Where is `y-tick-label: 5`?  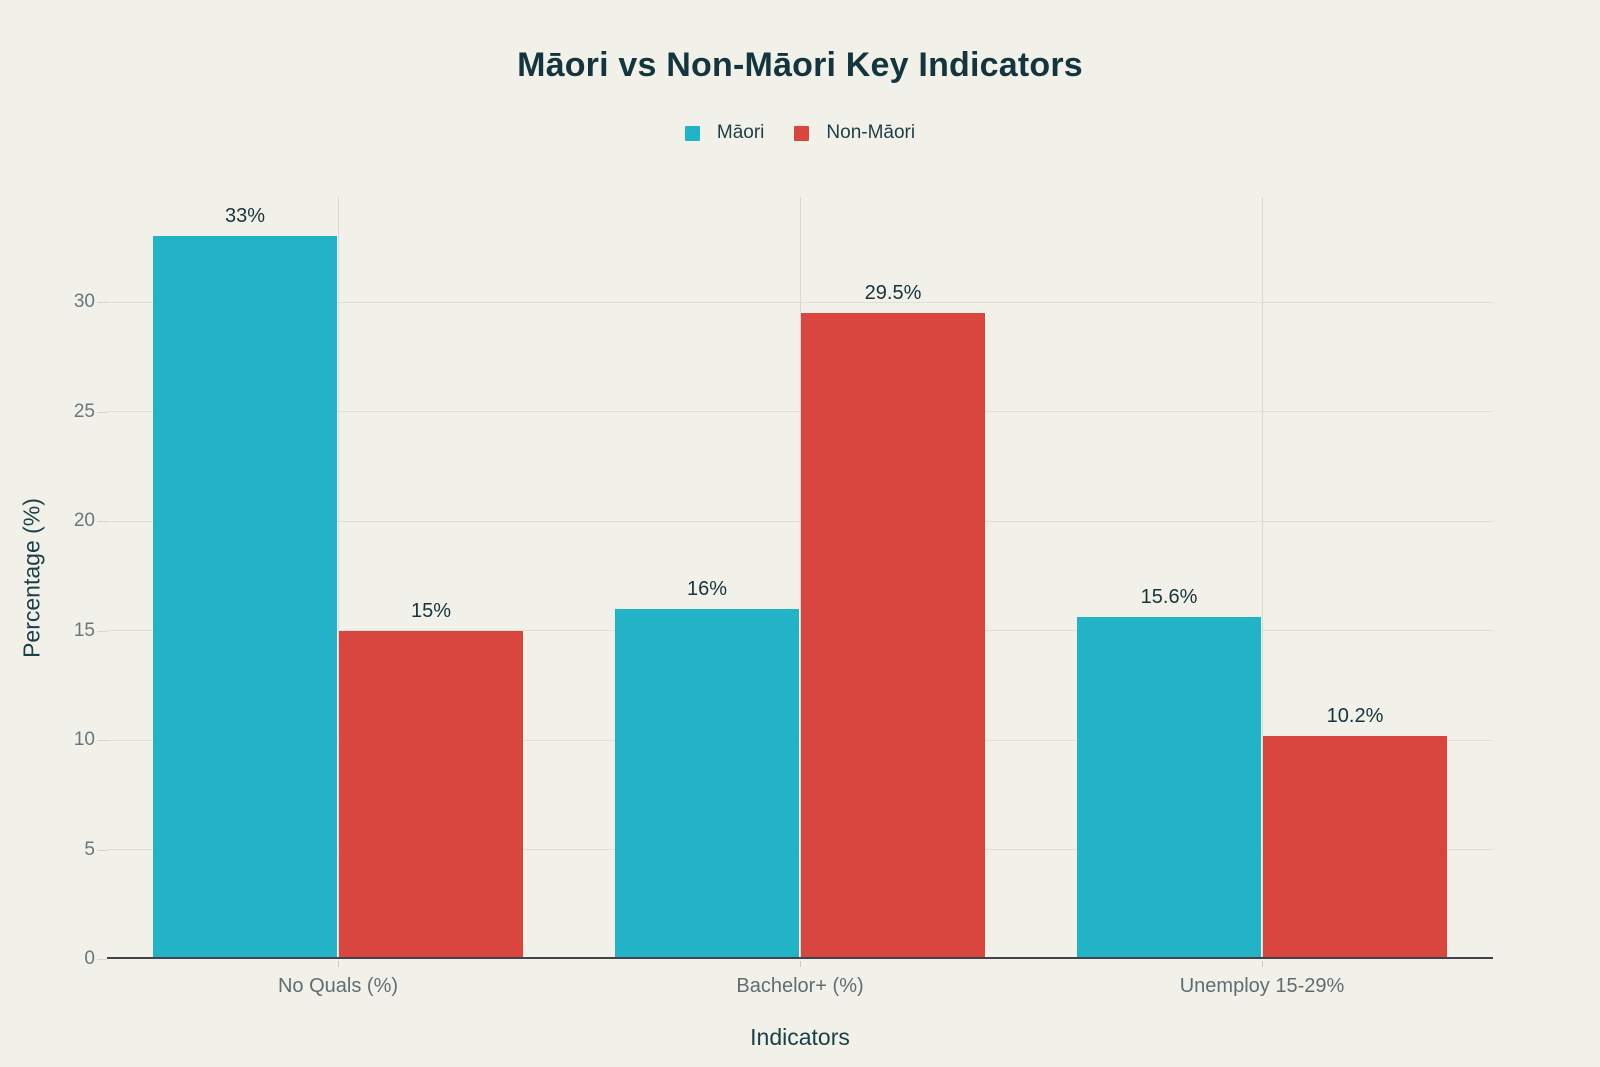
y-tick-label: 5 is located at coordinates (89, 849).